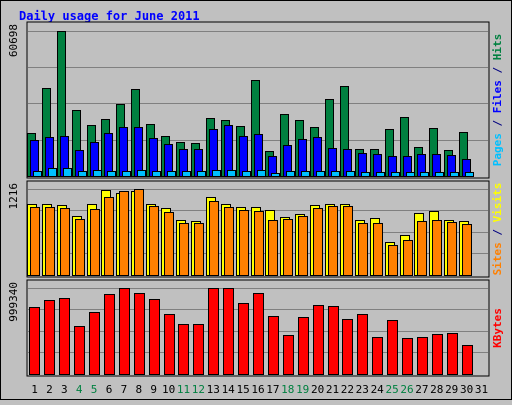 Image resolution: width=512 pixels, height=405 pixels. I want to click on day-label-25: 25, so click(391, 389).